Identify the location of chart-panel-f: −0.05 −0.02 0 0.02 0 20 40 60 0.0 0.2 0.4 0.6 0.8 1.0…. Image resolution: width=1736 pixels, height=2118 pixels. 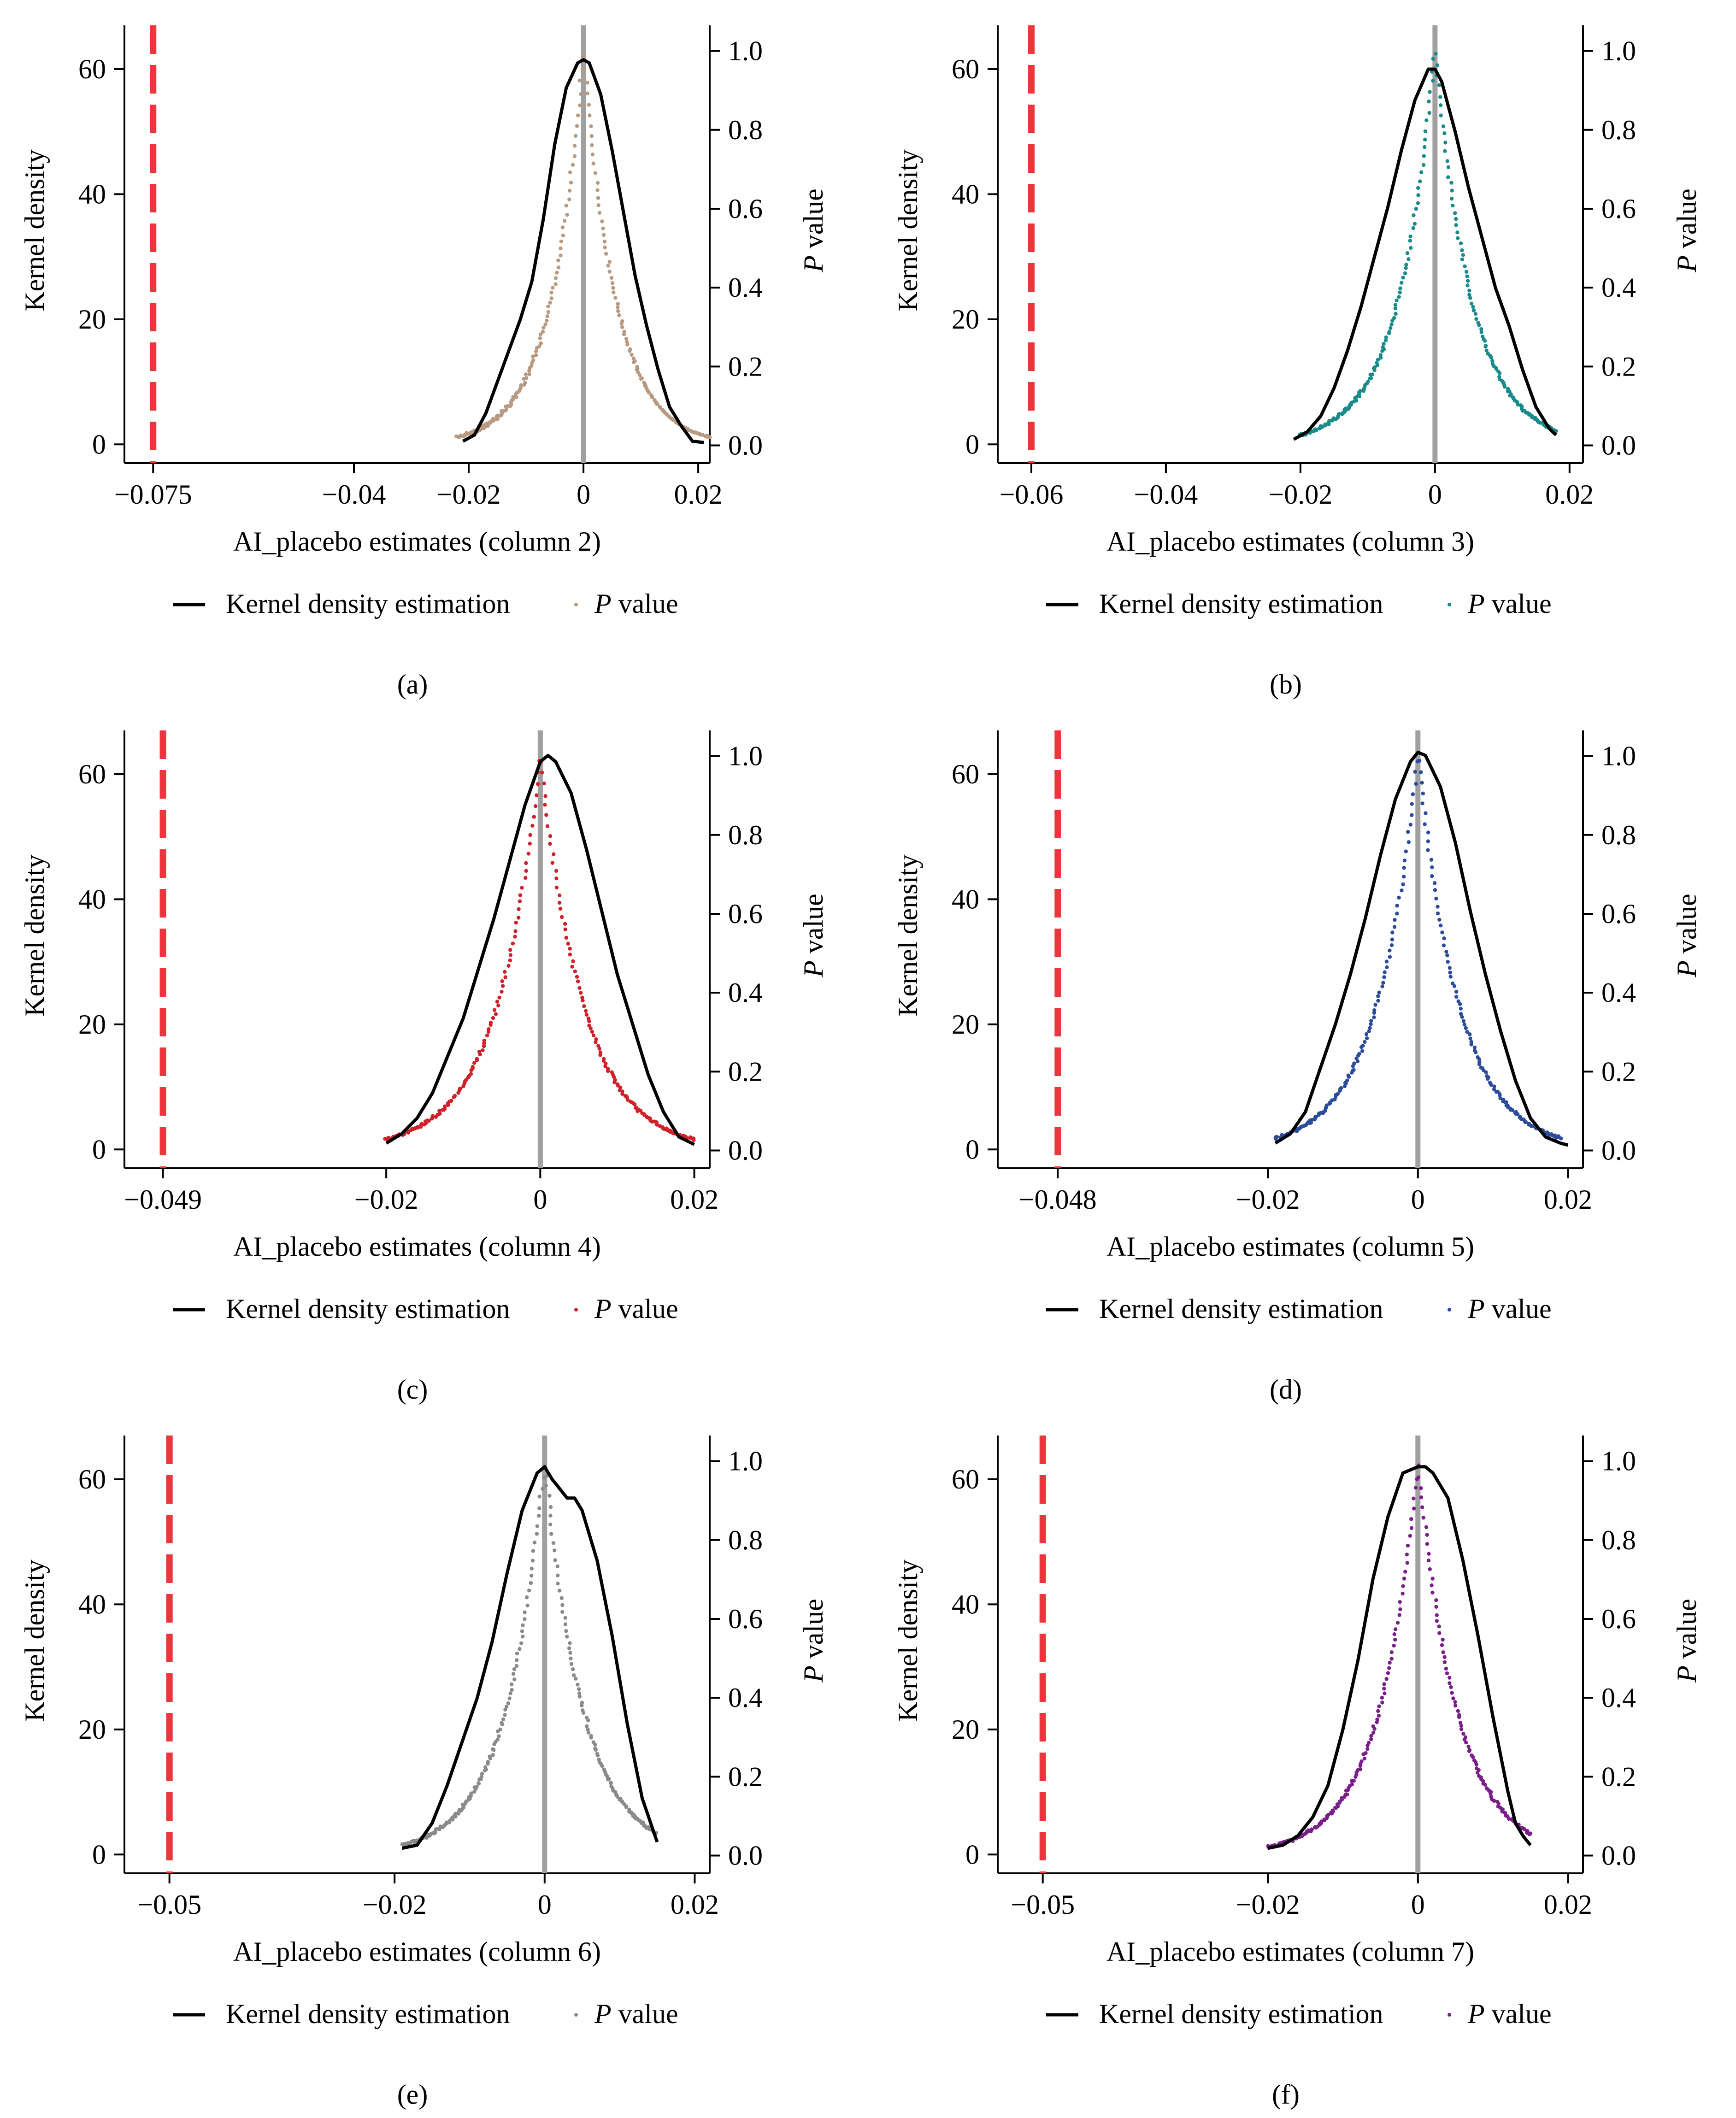
(1297, 1773).